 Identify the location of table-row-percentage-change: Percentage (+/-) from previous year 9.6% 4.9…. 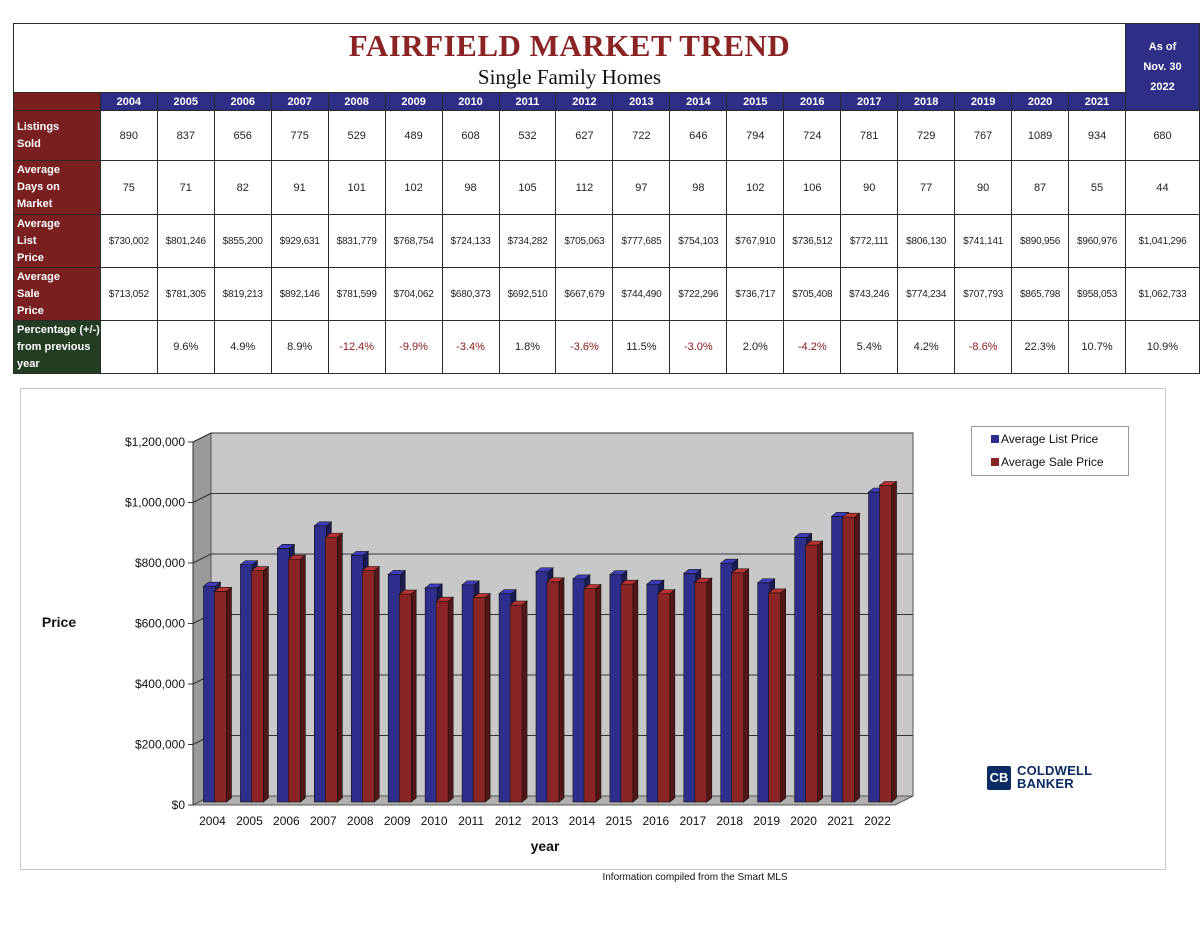
(606, 347).